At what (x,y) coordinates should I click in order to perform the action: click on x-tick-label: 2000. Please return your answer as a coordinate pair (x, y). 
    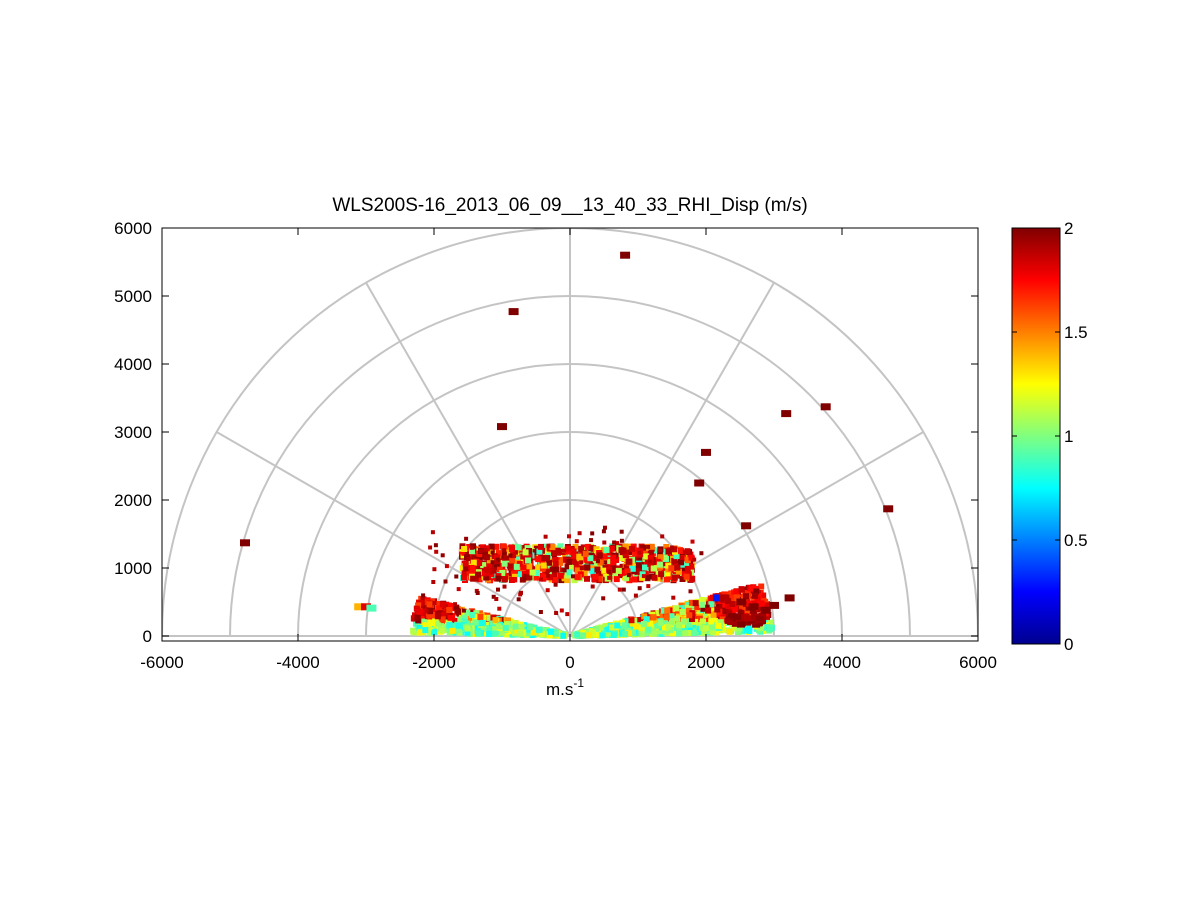
    Looking at the image, I should click on (706, 662).